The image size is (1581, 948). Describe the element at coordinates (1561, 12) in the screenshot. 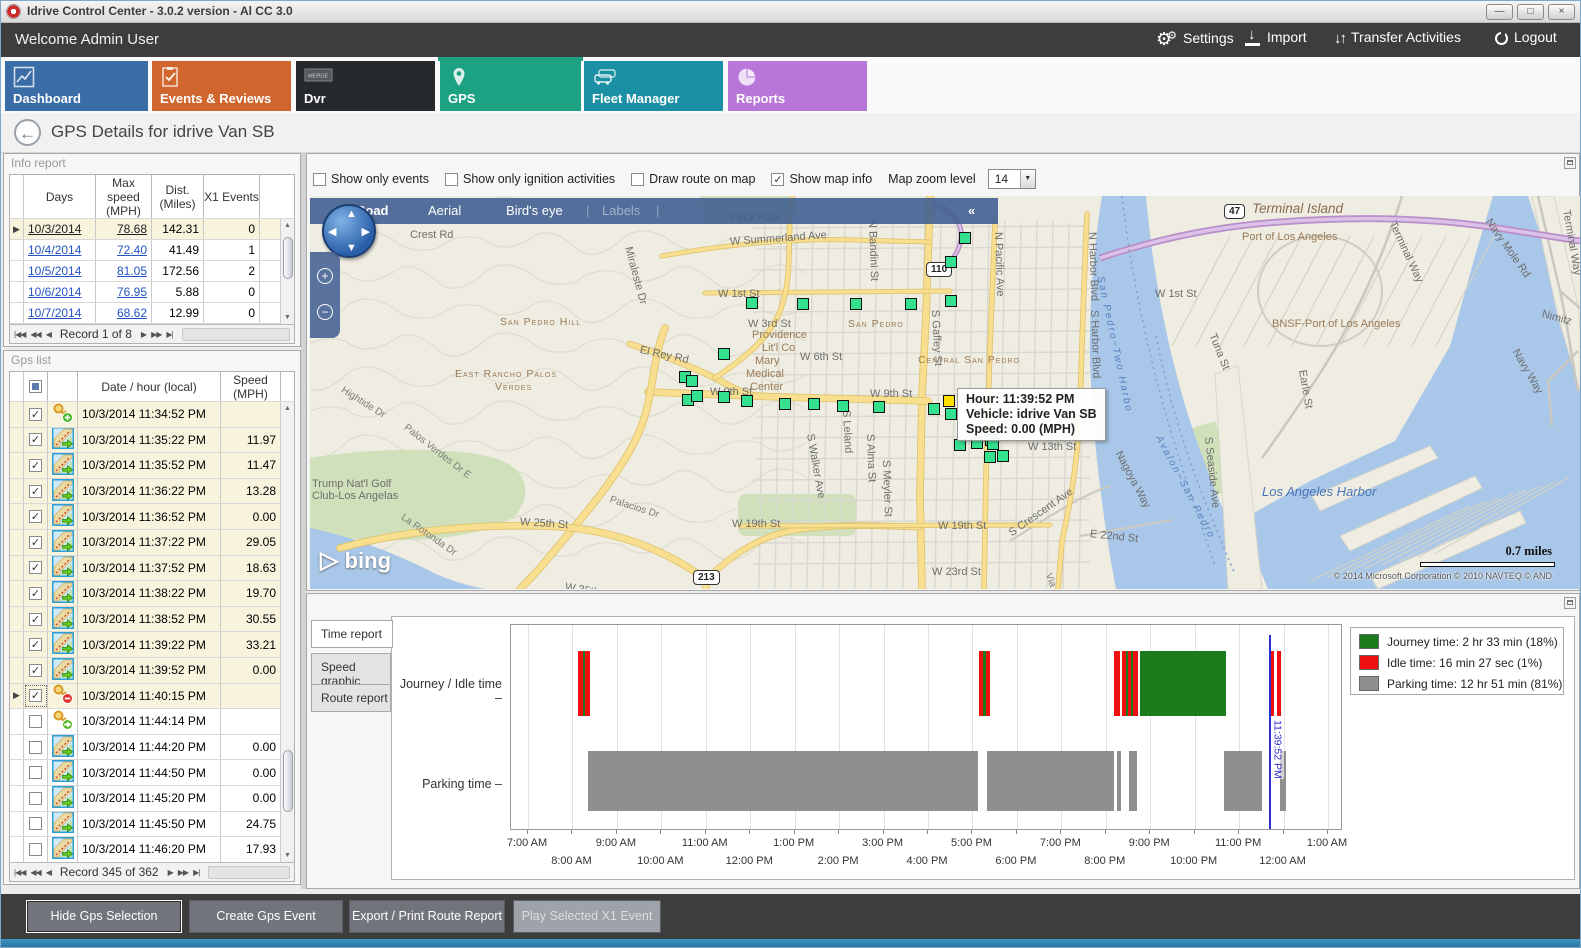

I see `close-button: ×` at that location.